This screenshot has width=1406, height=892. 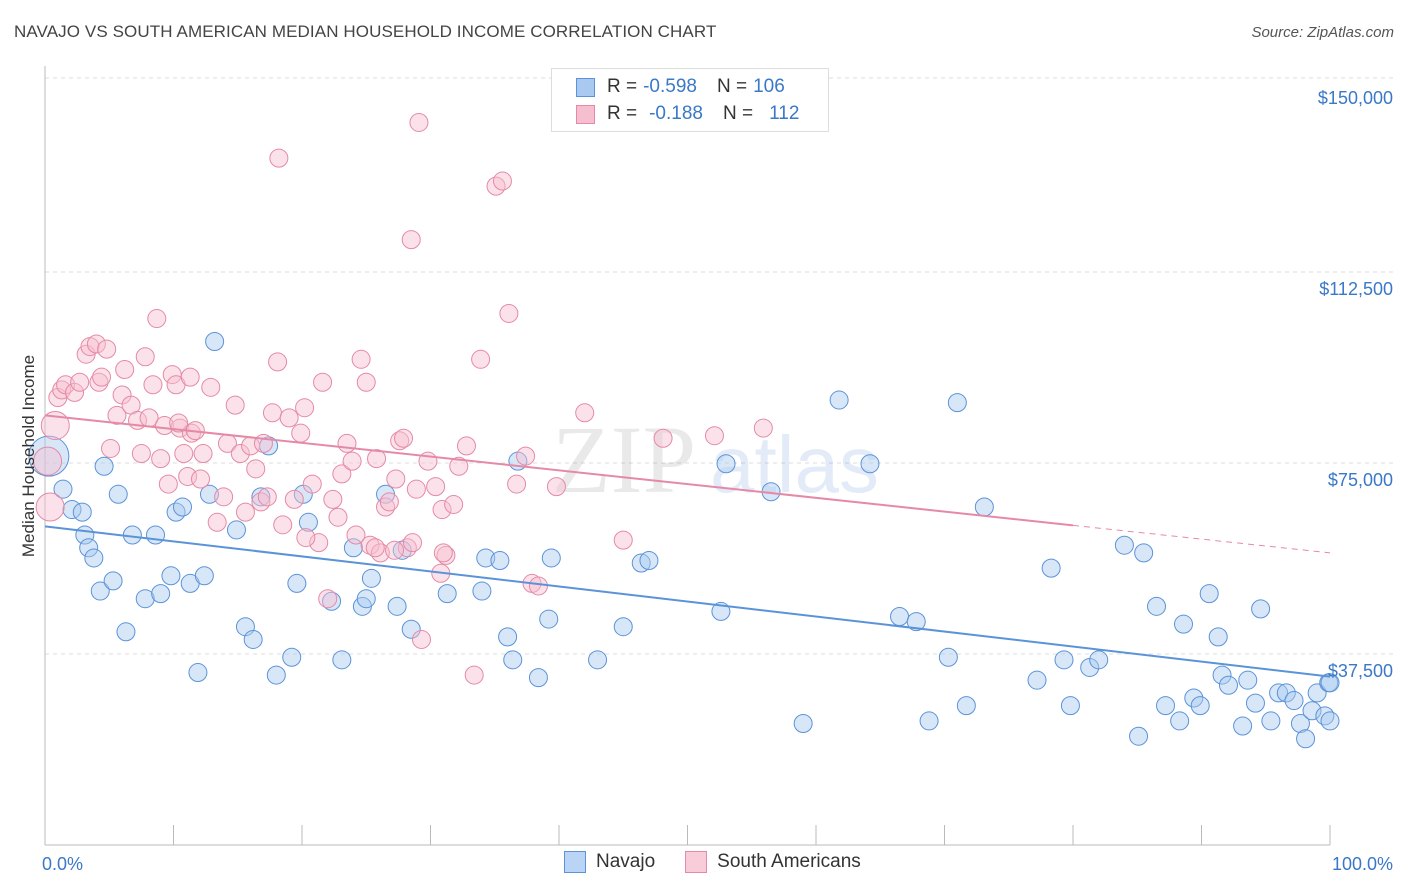 What do you see at coordinates (609, 862) in the screenshot?
I see `series-legend-navajo: Navajo` at bounding box center [609, 862].